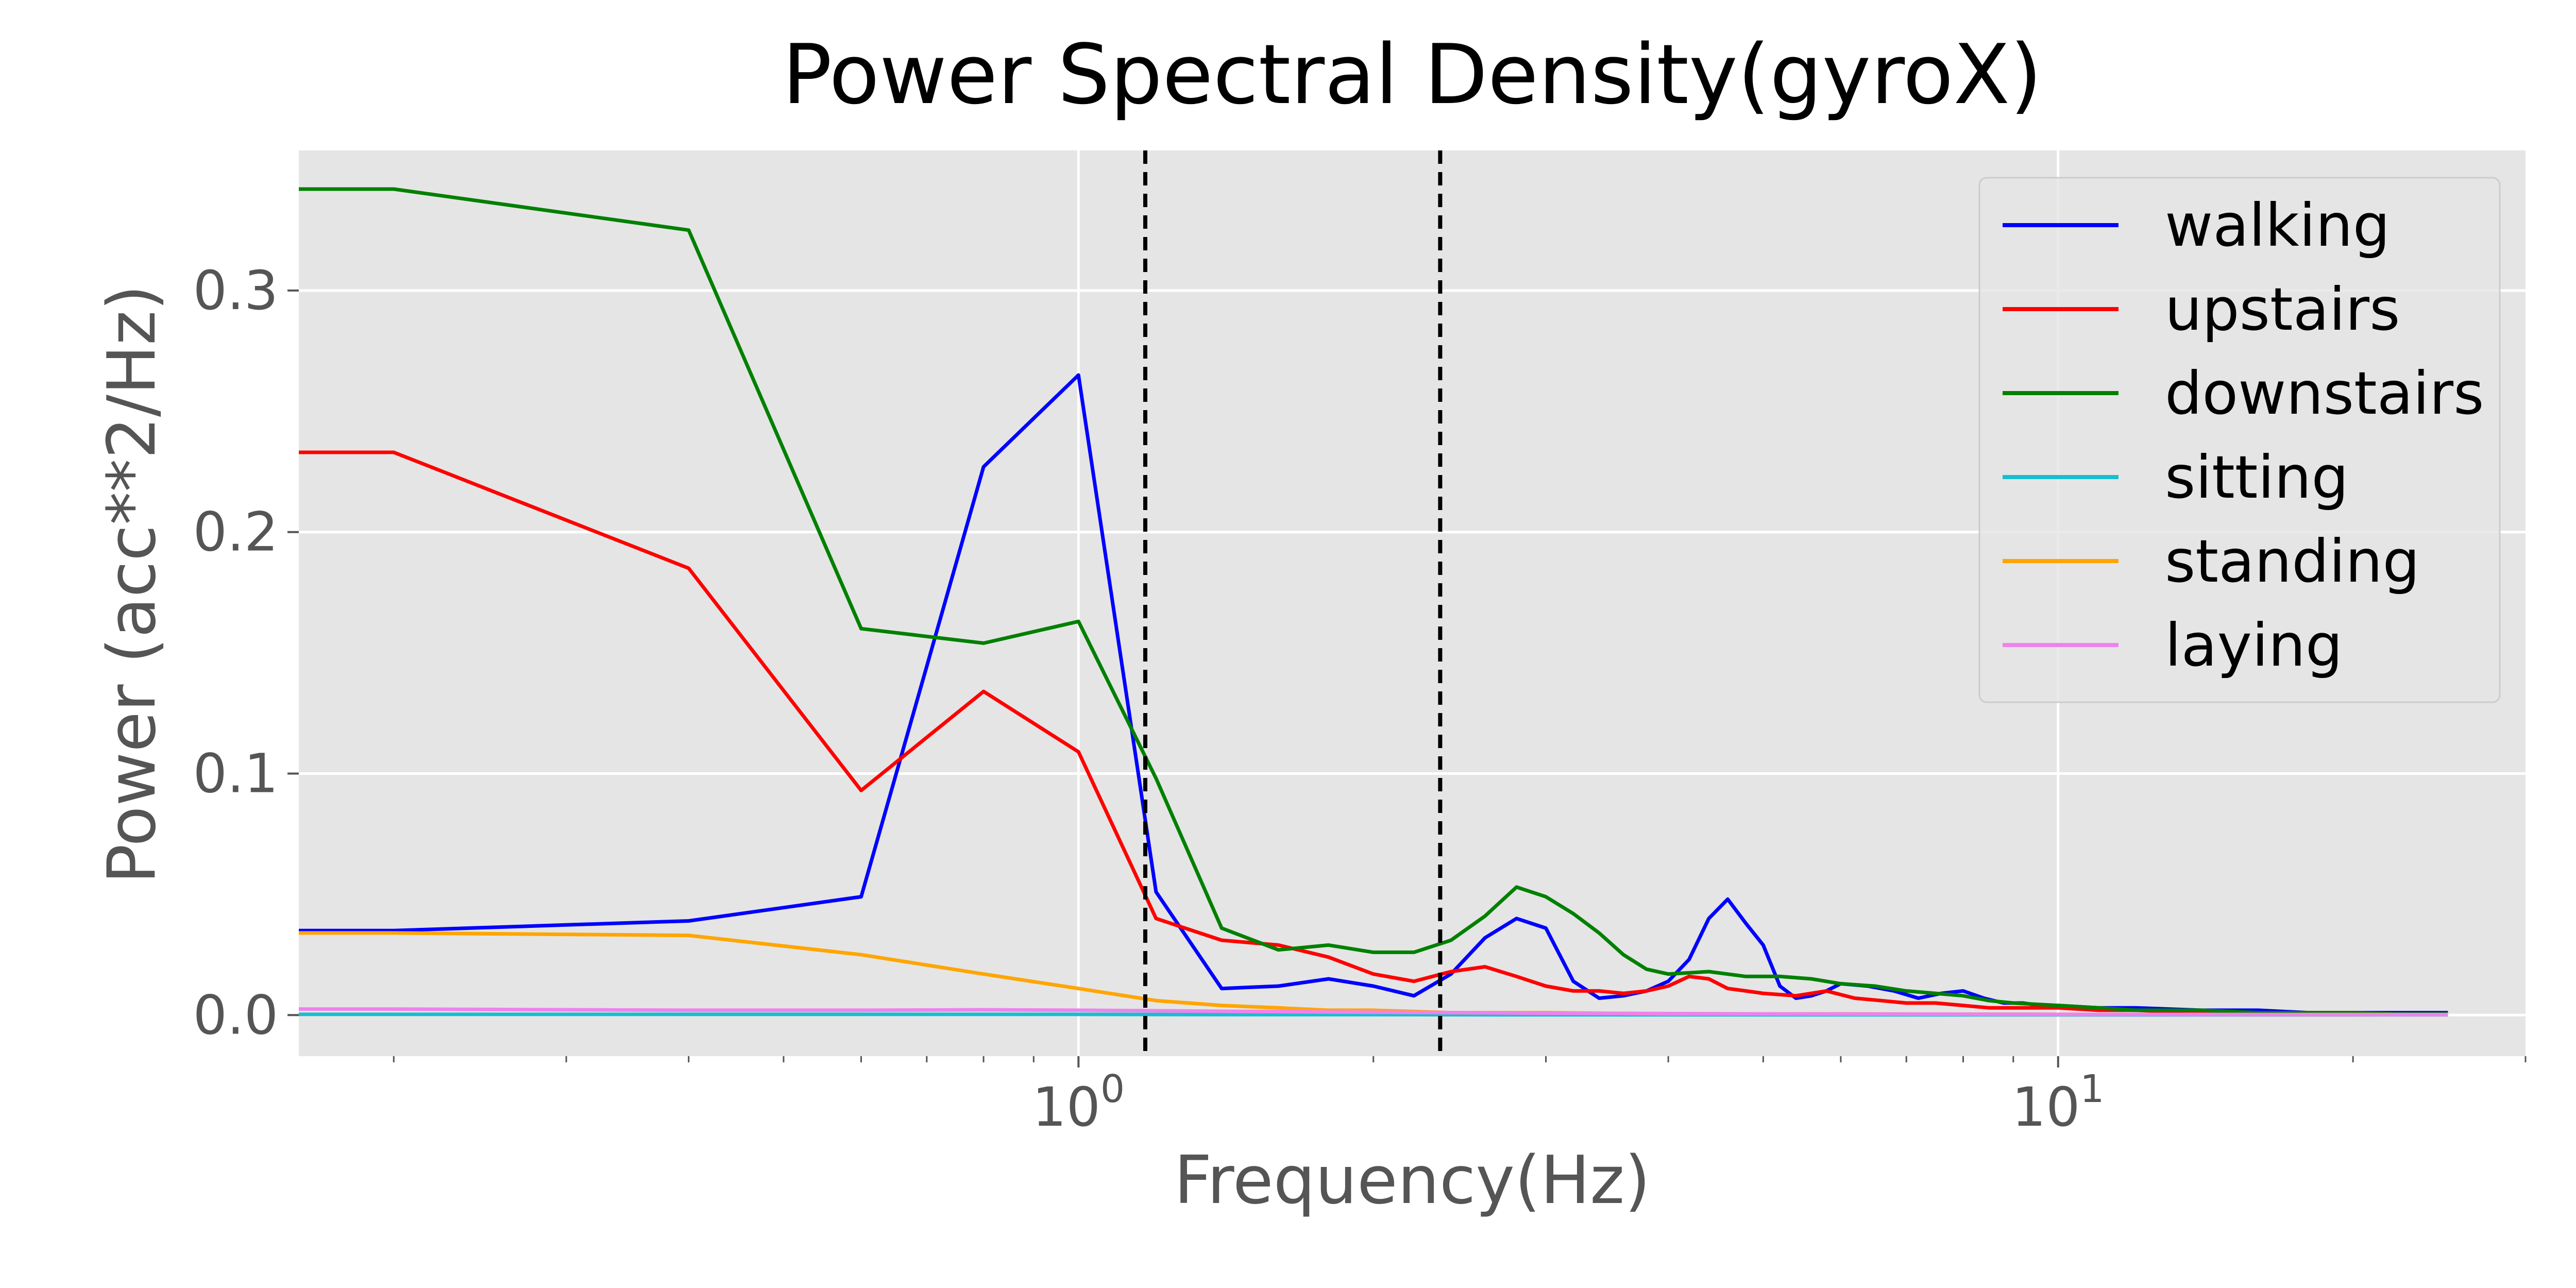 The width and height of the screenshot is (2576, 1288). What do you see at coordinates (2058, 1103) in the screenshot?
I see `x-tick-label: 10¹` at bounding box center [2058, 1103].